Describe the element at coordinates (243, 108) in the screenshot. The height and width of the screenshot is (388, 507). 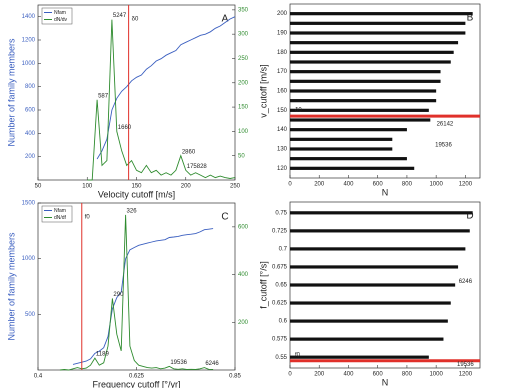
I see `y2-tick-label: 150` at that location.